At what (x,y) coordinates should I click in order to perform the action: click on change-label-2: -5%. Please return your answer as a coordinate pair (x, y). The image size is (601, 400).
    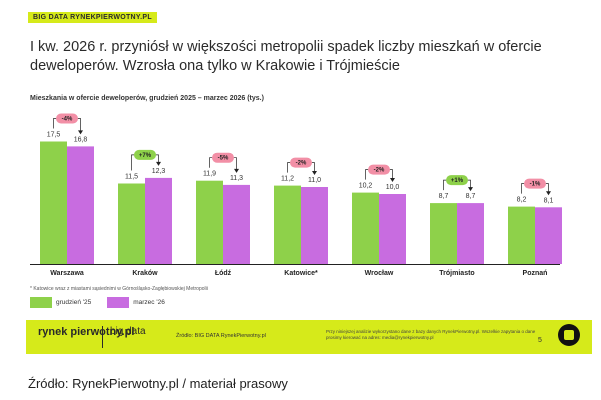
    Looking at the image, I should click on (223, 159).